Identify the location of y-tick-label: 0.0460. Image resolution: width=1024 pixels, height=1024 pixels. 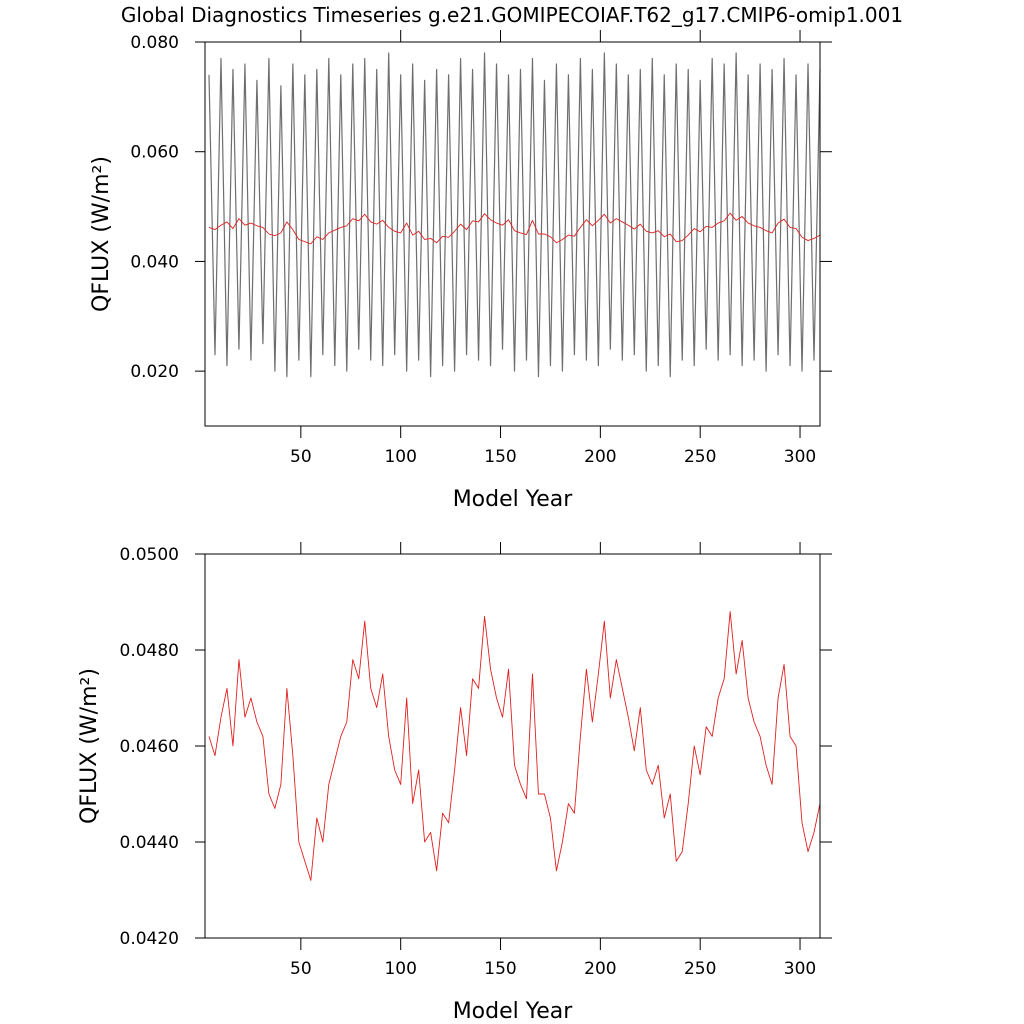
(149, 747).